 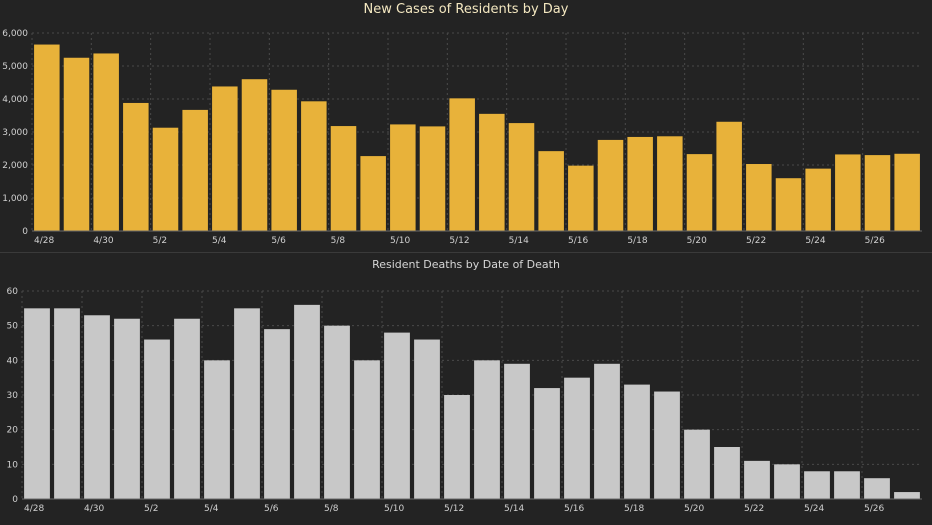 What do you see at coordinates (15, 67) in the screenshot?
I see `y-tick-label: 5,000` at bounding box center [15, 67].